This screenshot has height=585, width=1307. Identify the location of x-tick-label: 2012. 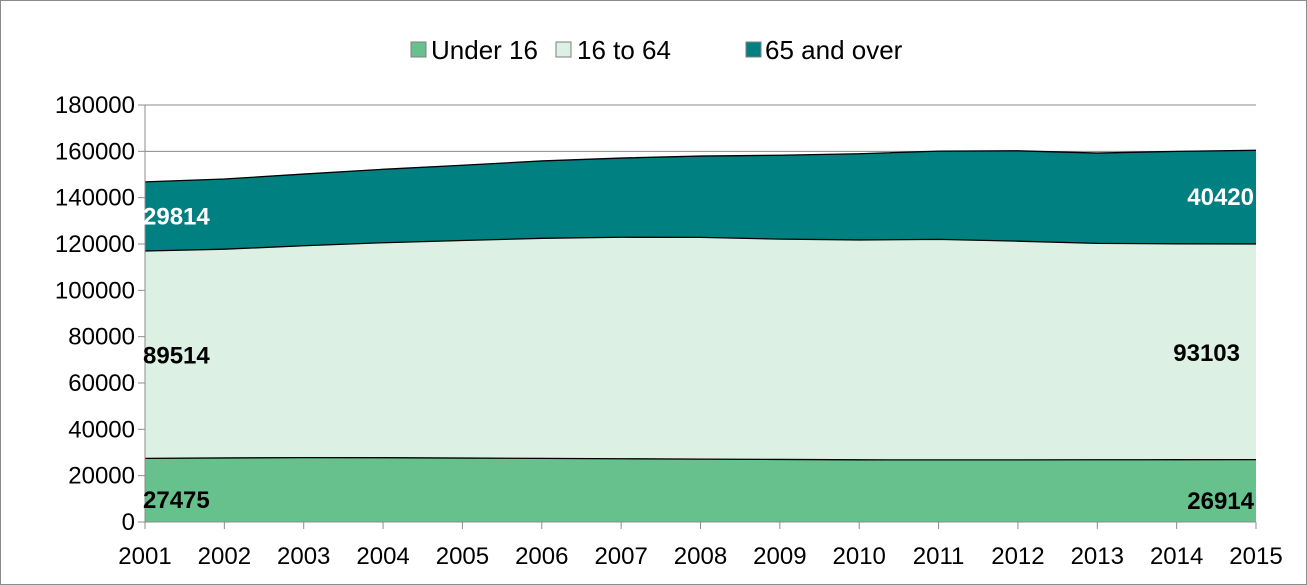
(1017, 556).